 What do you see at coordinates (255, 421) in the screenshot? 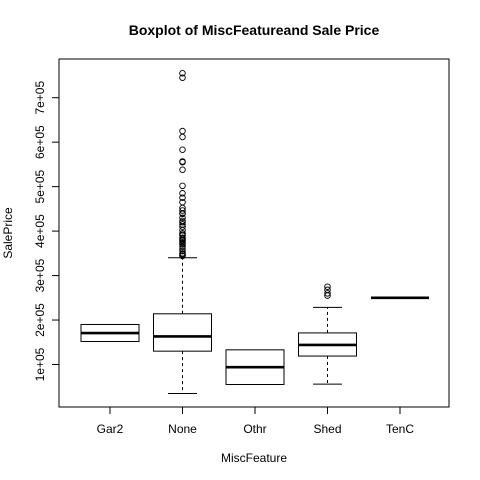
I see `x-axis: Gar2 None Othr Shed TenC` at bounding box center [255, 421].